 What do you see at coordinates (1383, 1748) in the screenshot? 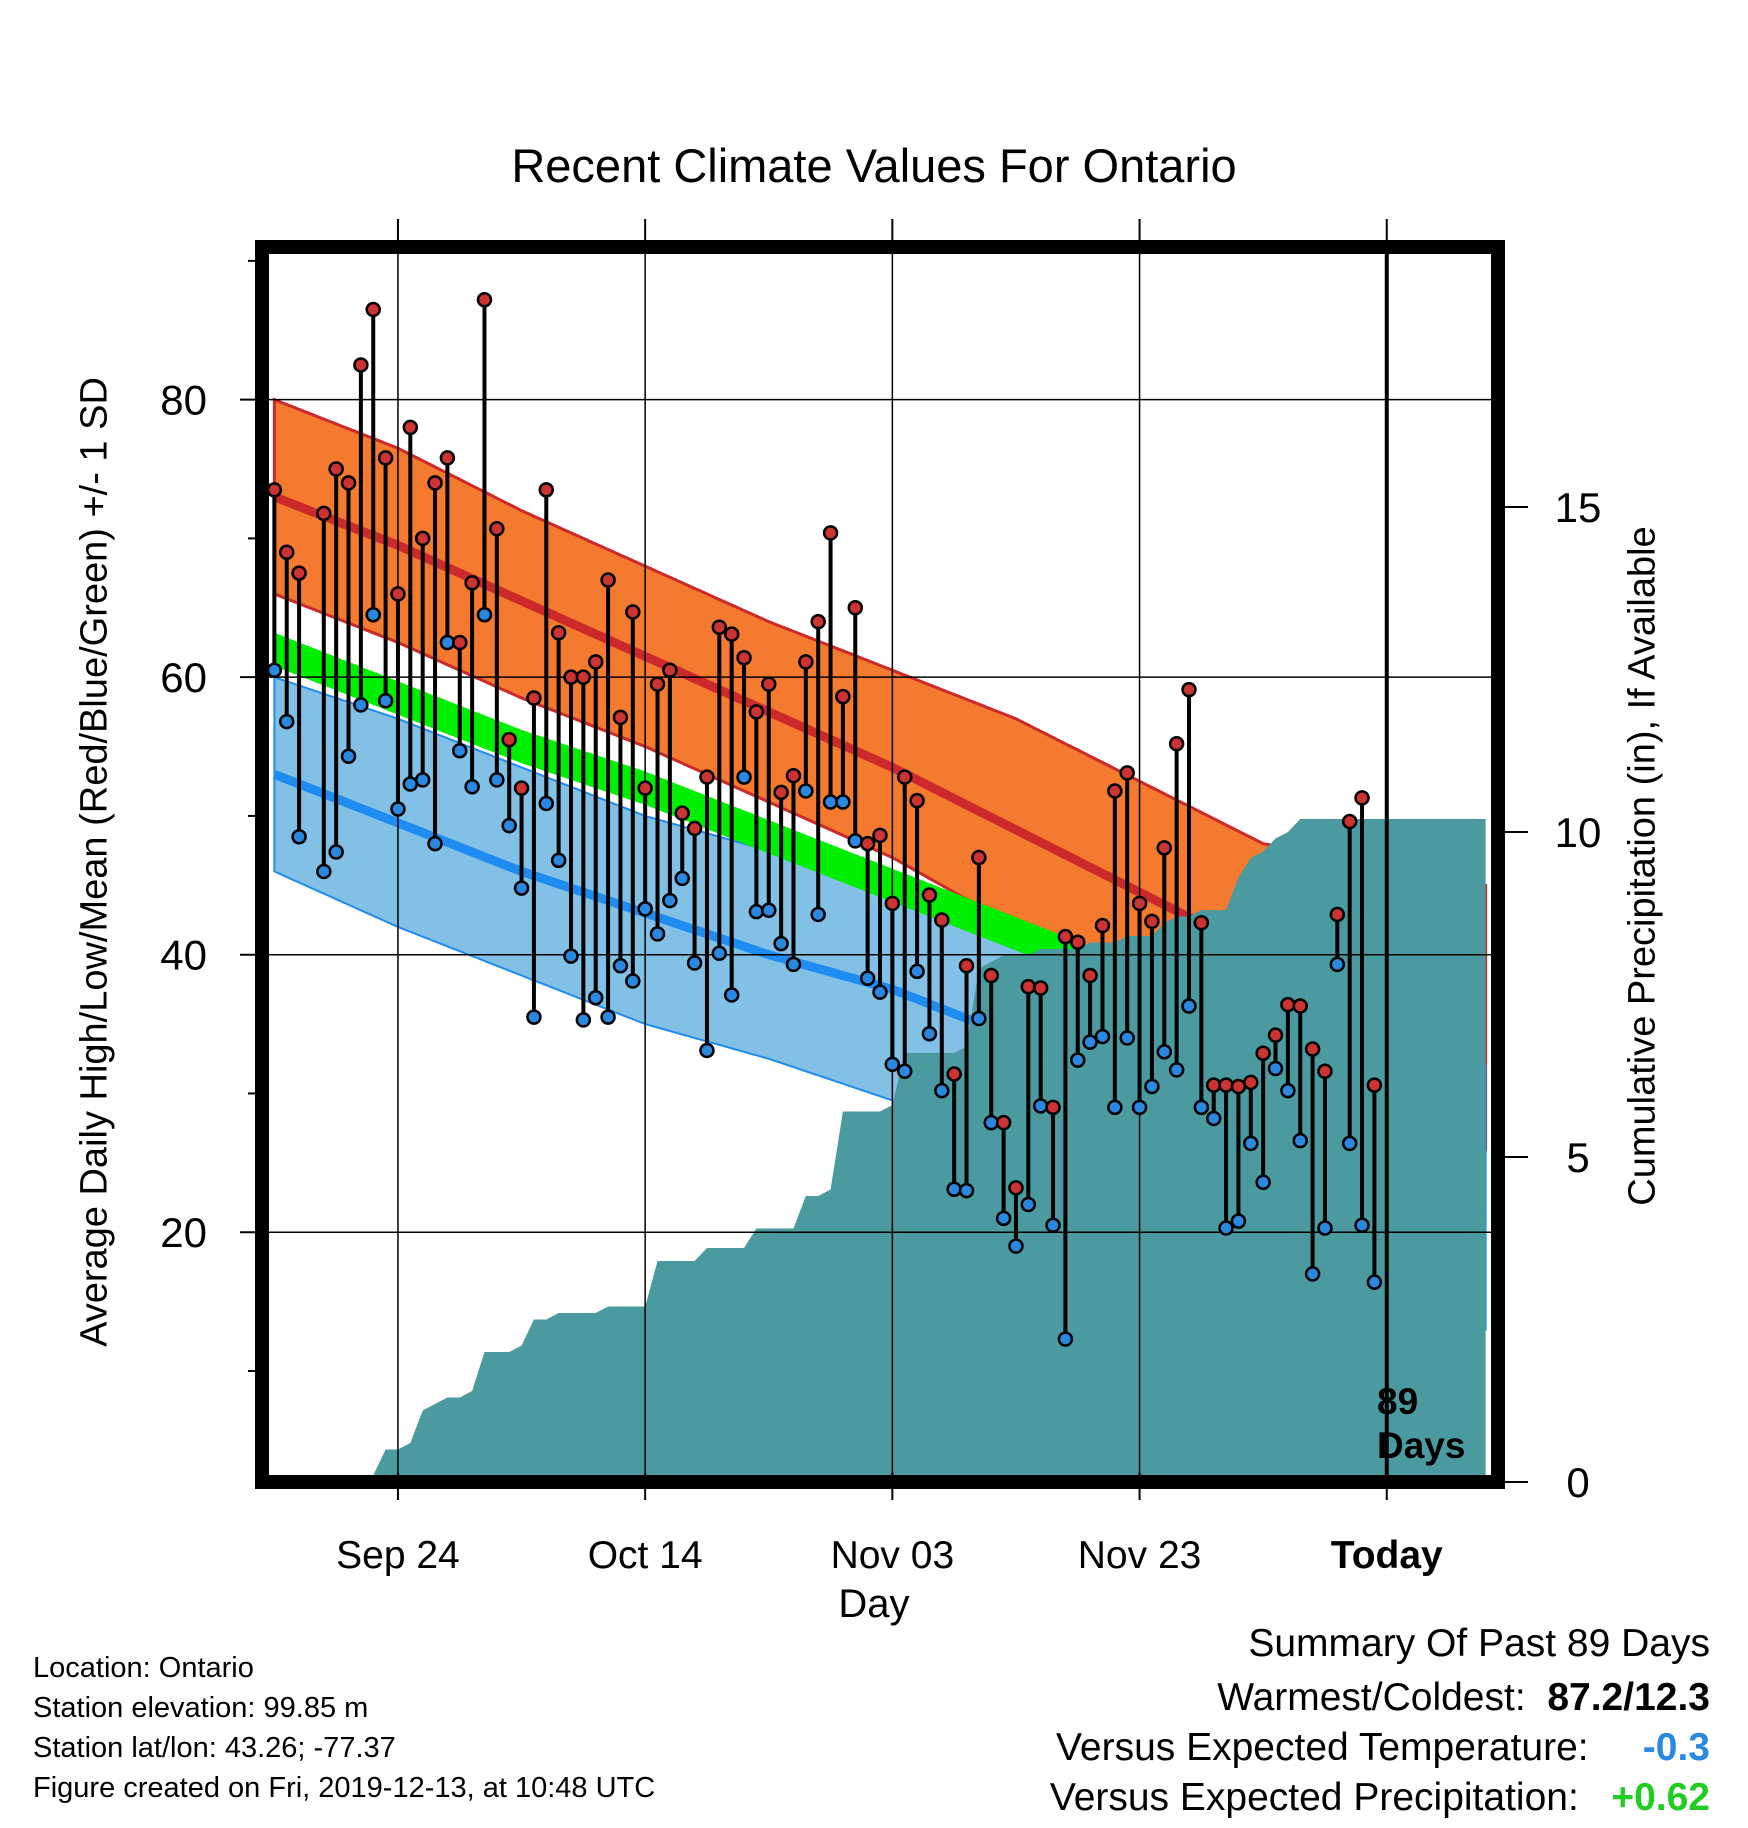
I see `summary-temp: Versus Expected Temperature: -0.3` at bounding box center [1383, 1748].